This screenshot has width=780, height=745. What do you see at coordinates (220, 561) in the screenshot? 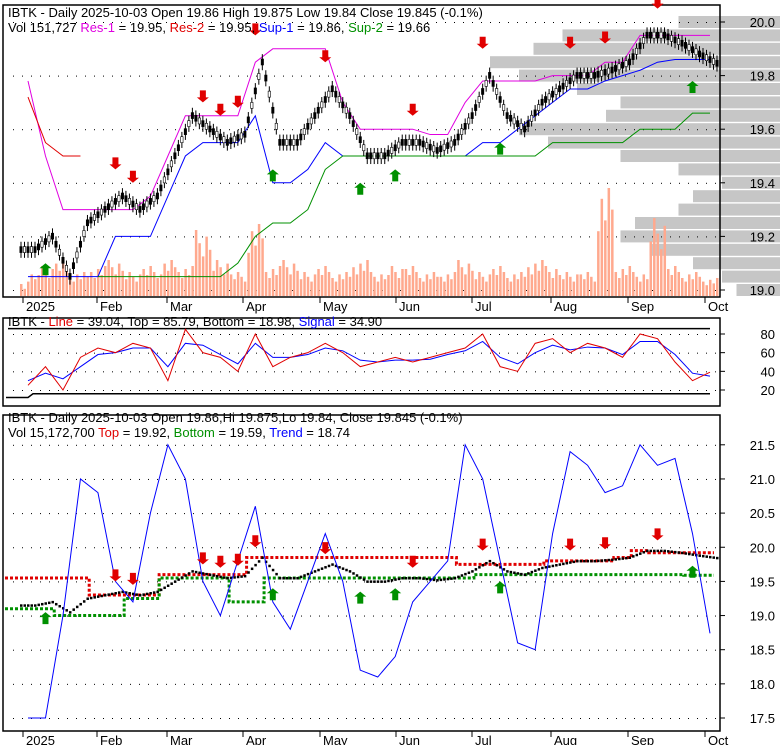
I see `sell-arrow` at bounding box center [220, 561].